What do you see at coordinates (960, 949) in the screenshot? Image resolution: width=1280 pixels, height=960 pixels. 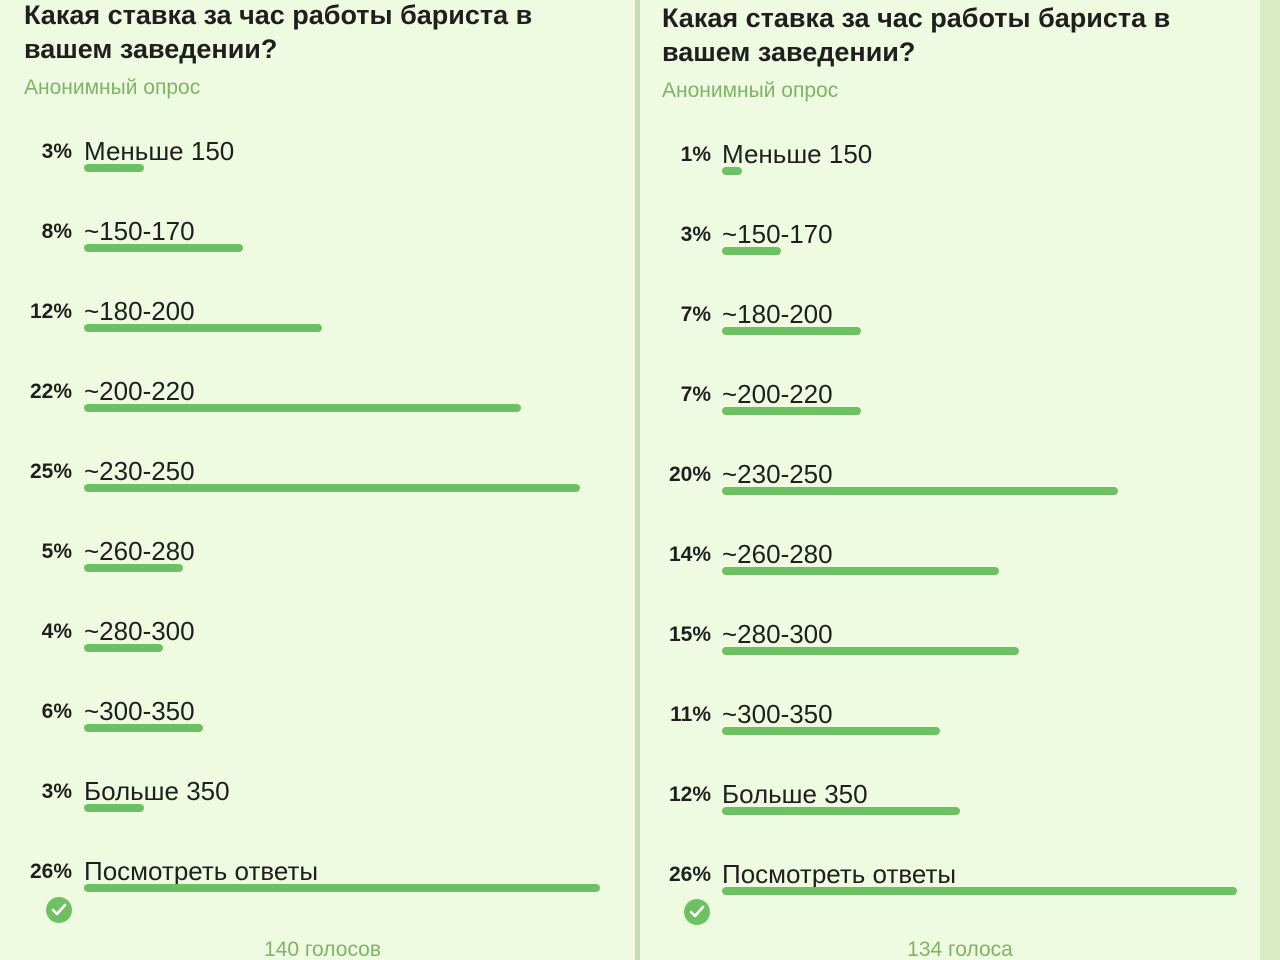 I see `total-votes: 134 голоса` at bounding box center [960, 949].